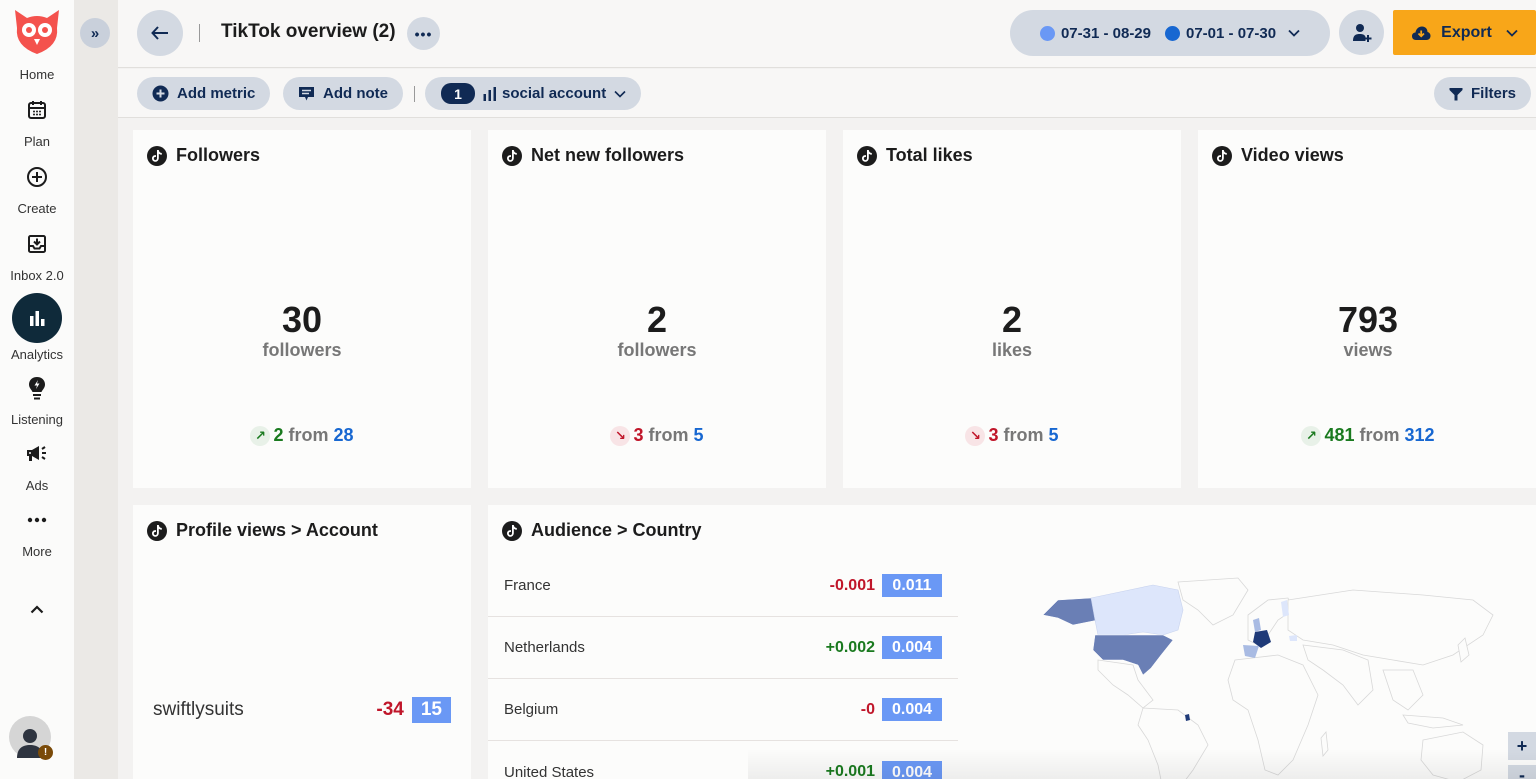 The width and height of the screenshot is (1536, 779). I want to click on change-amount: +0.001, so click(850, 771).